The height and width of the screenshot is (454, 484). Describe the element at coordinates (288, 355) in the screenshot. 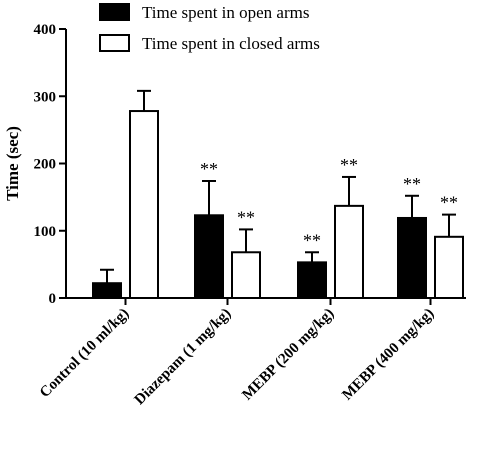

I see `category-label: MEBP (200 mg/kg)` at that location.